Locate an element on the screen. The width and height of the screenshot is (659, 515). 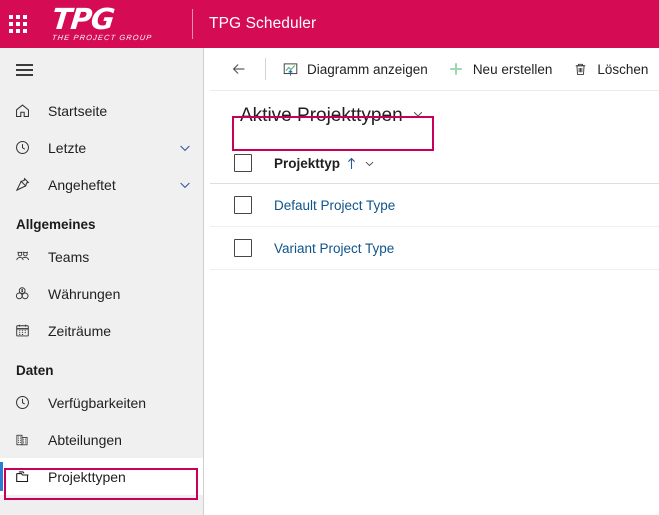
sidebar-item-projekttypen: Projekttypen is located at coordinates (101, 476).